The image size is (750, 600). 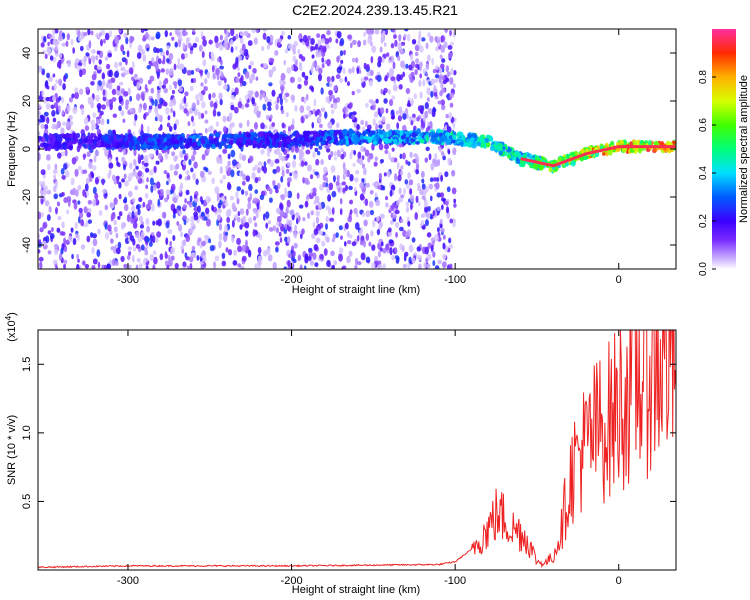 I want to click on spectrogram-ytick-label: 0, so click(x=27, y=149).